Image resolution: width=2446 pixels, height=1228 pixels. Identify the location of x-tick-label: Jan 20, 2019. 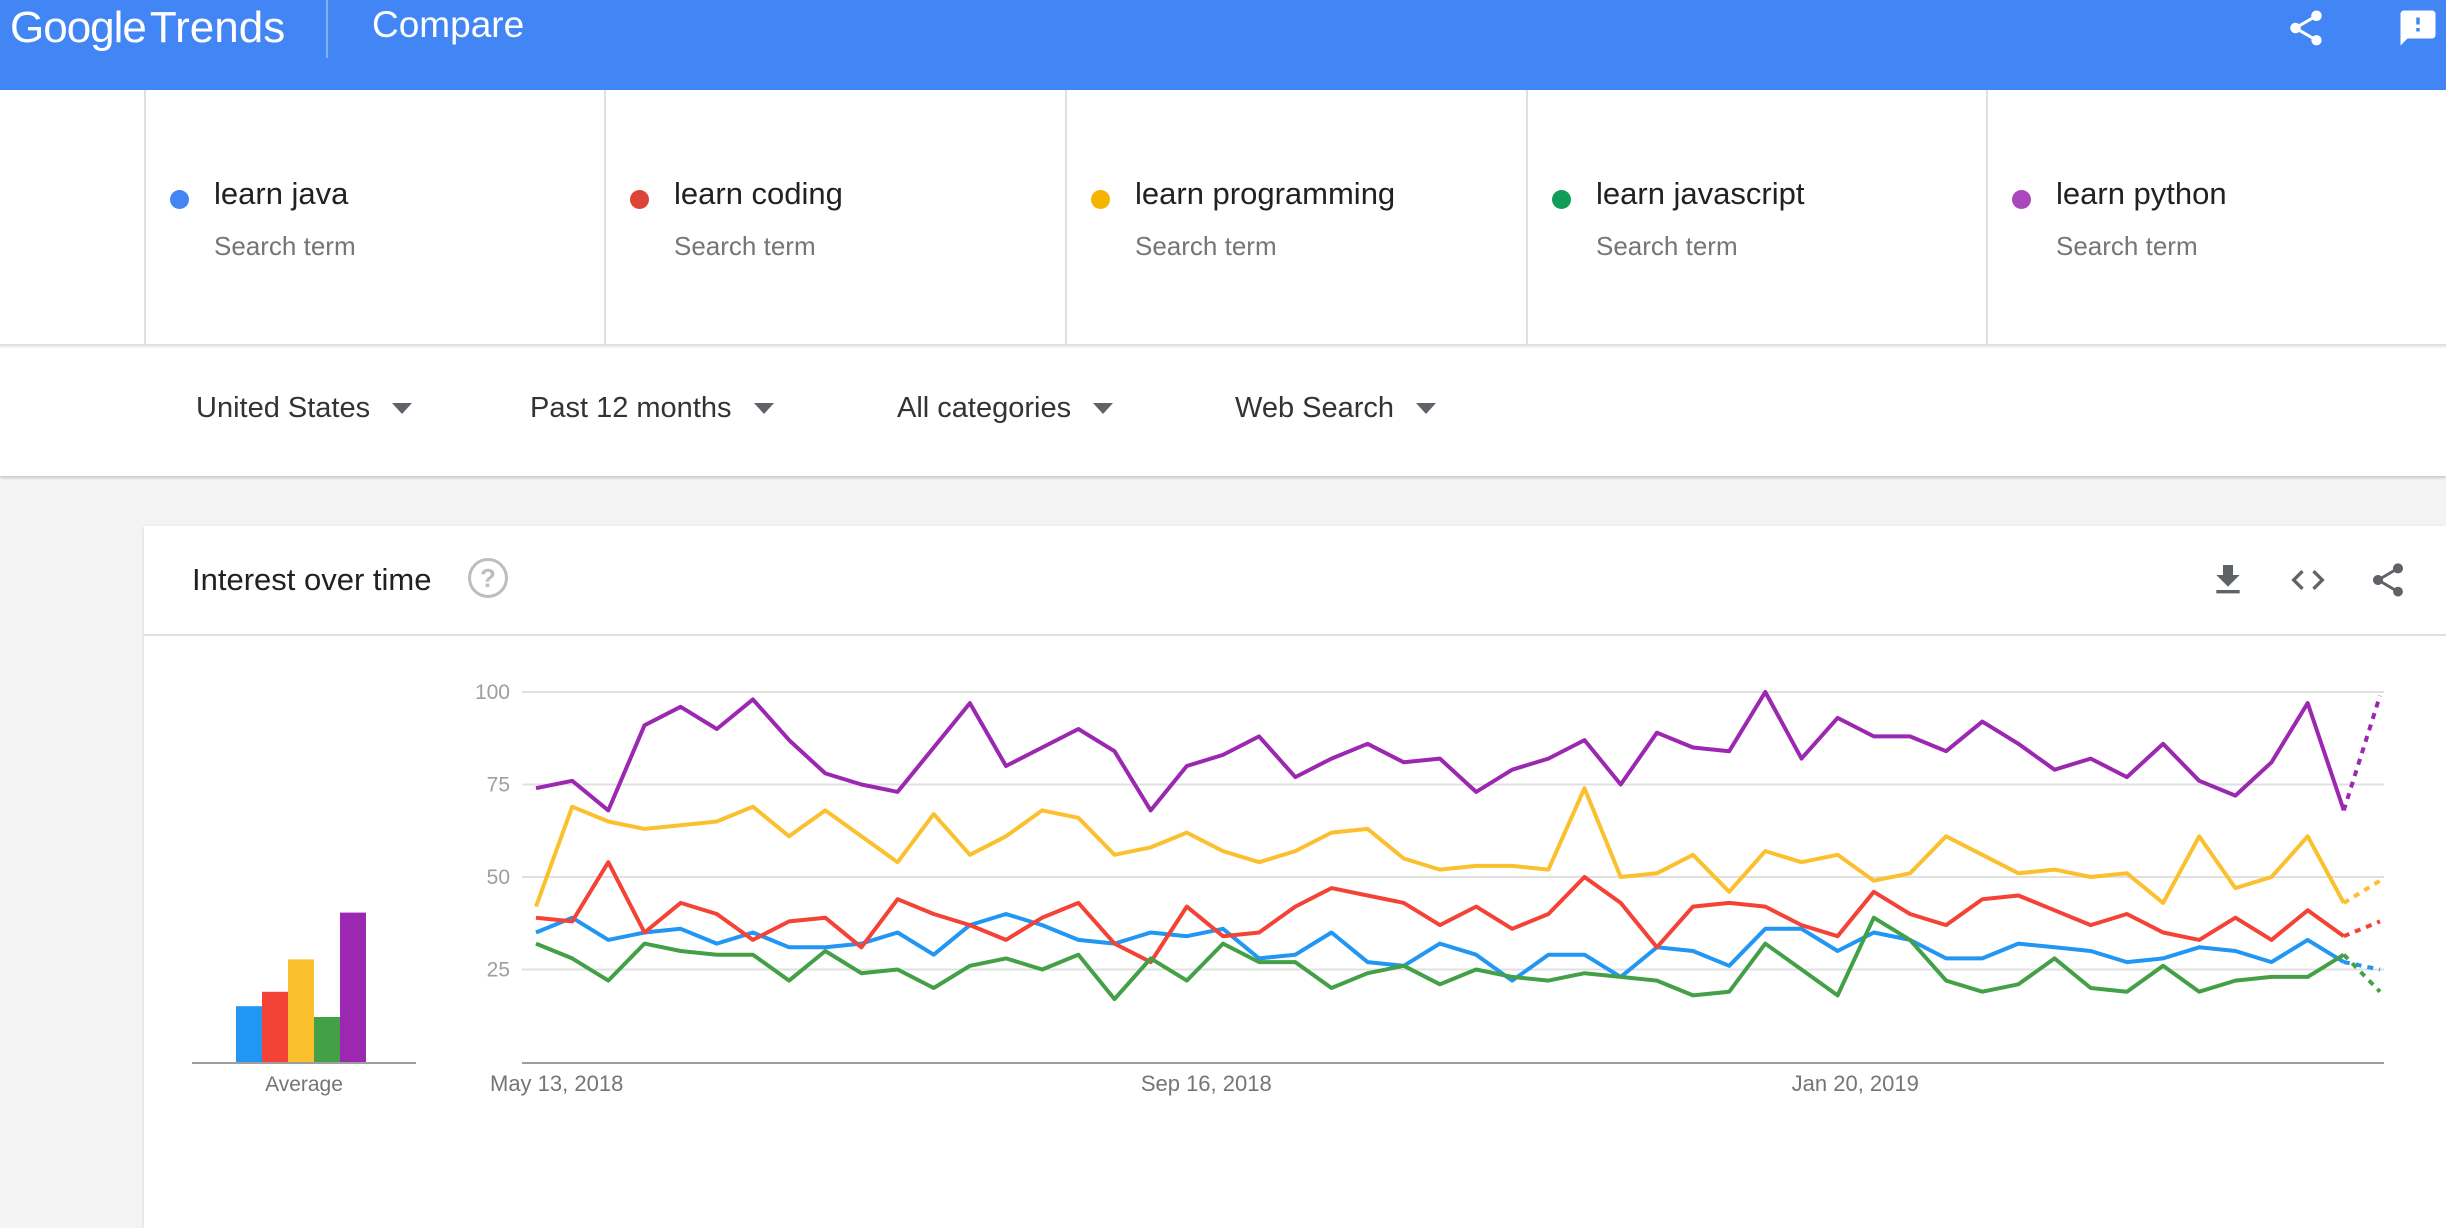
(1855, 1083).